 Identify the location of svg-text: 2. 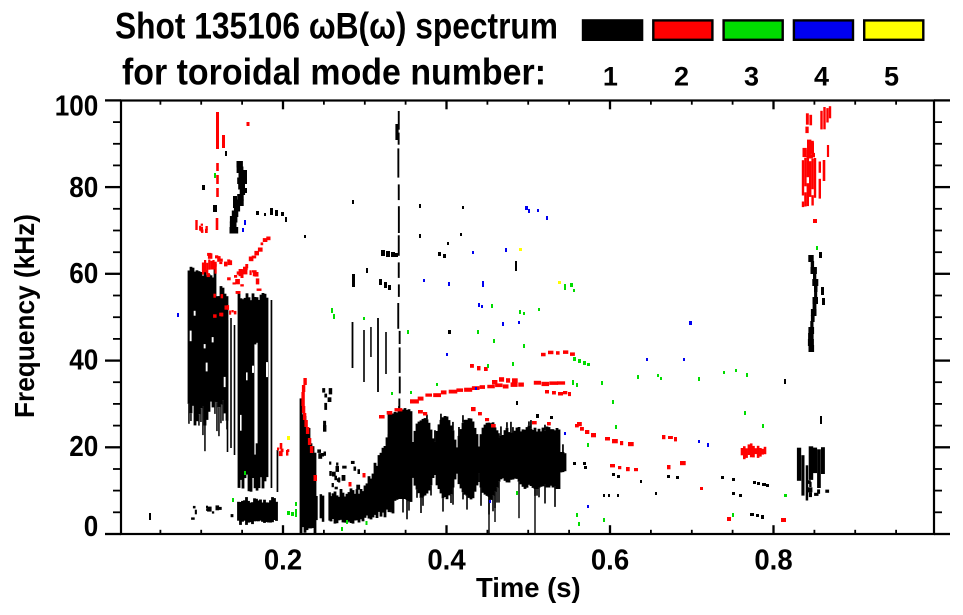
(681, 77).